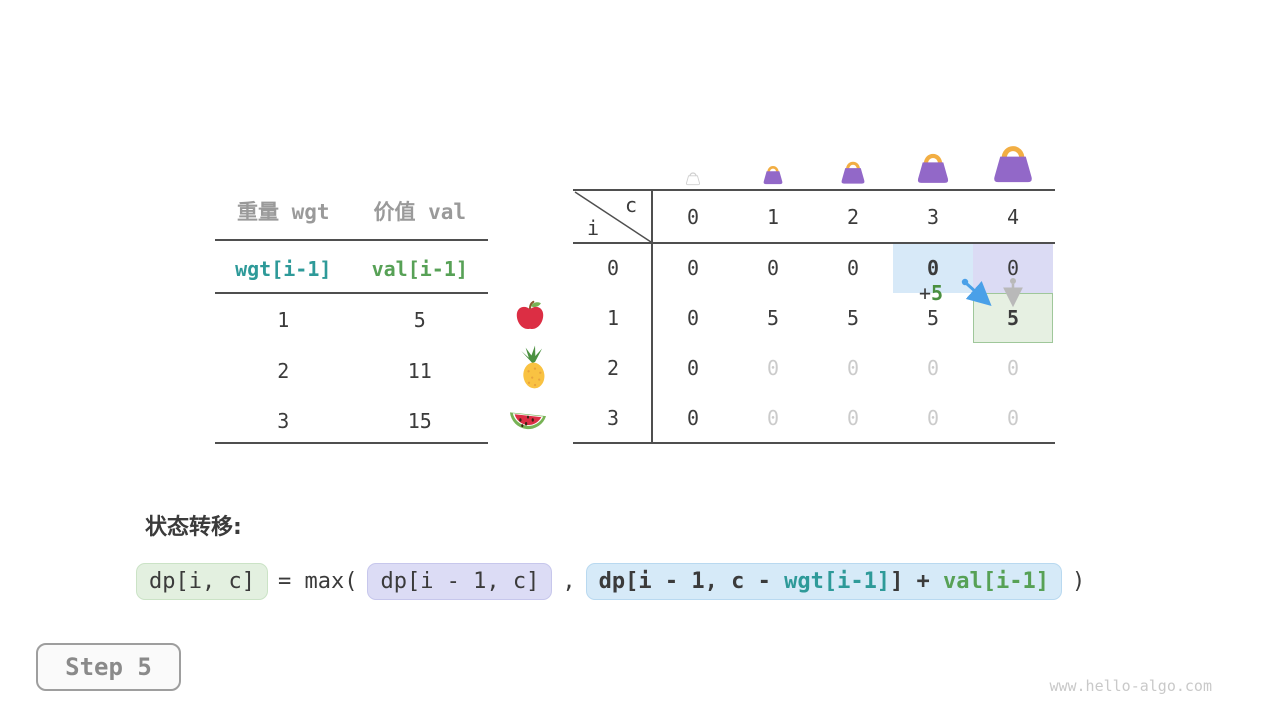  Describe the element at coordinates (937, 293) in the screenshot. I see `added-value: 5` at that location.